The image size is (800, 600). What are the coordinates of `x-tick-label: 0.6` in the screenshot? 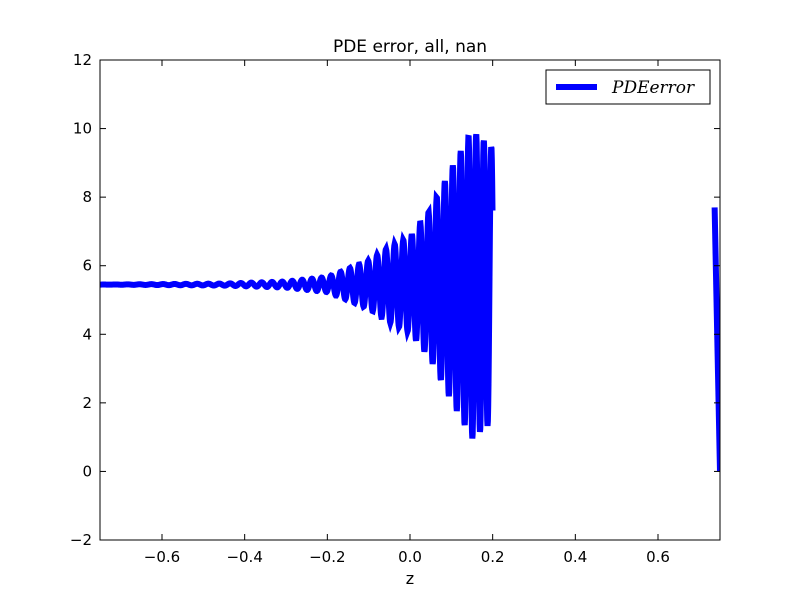 It's located at (658, 557).